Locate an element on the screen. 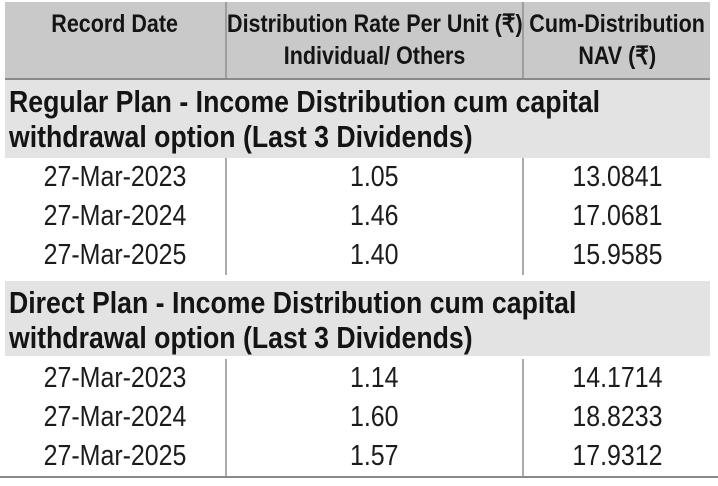 This screenshot has height=486, width=718. table-row: 27-Mar-2023 1.14 14.1714 is located at coordinates (357, 378).